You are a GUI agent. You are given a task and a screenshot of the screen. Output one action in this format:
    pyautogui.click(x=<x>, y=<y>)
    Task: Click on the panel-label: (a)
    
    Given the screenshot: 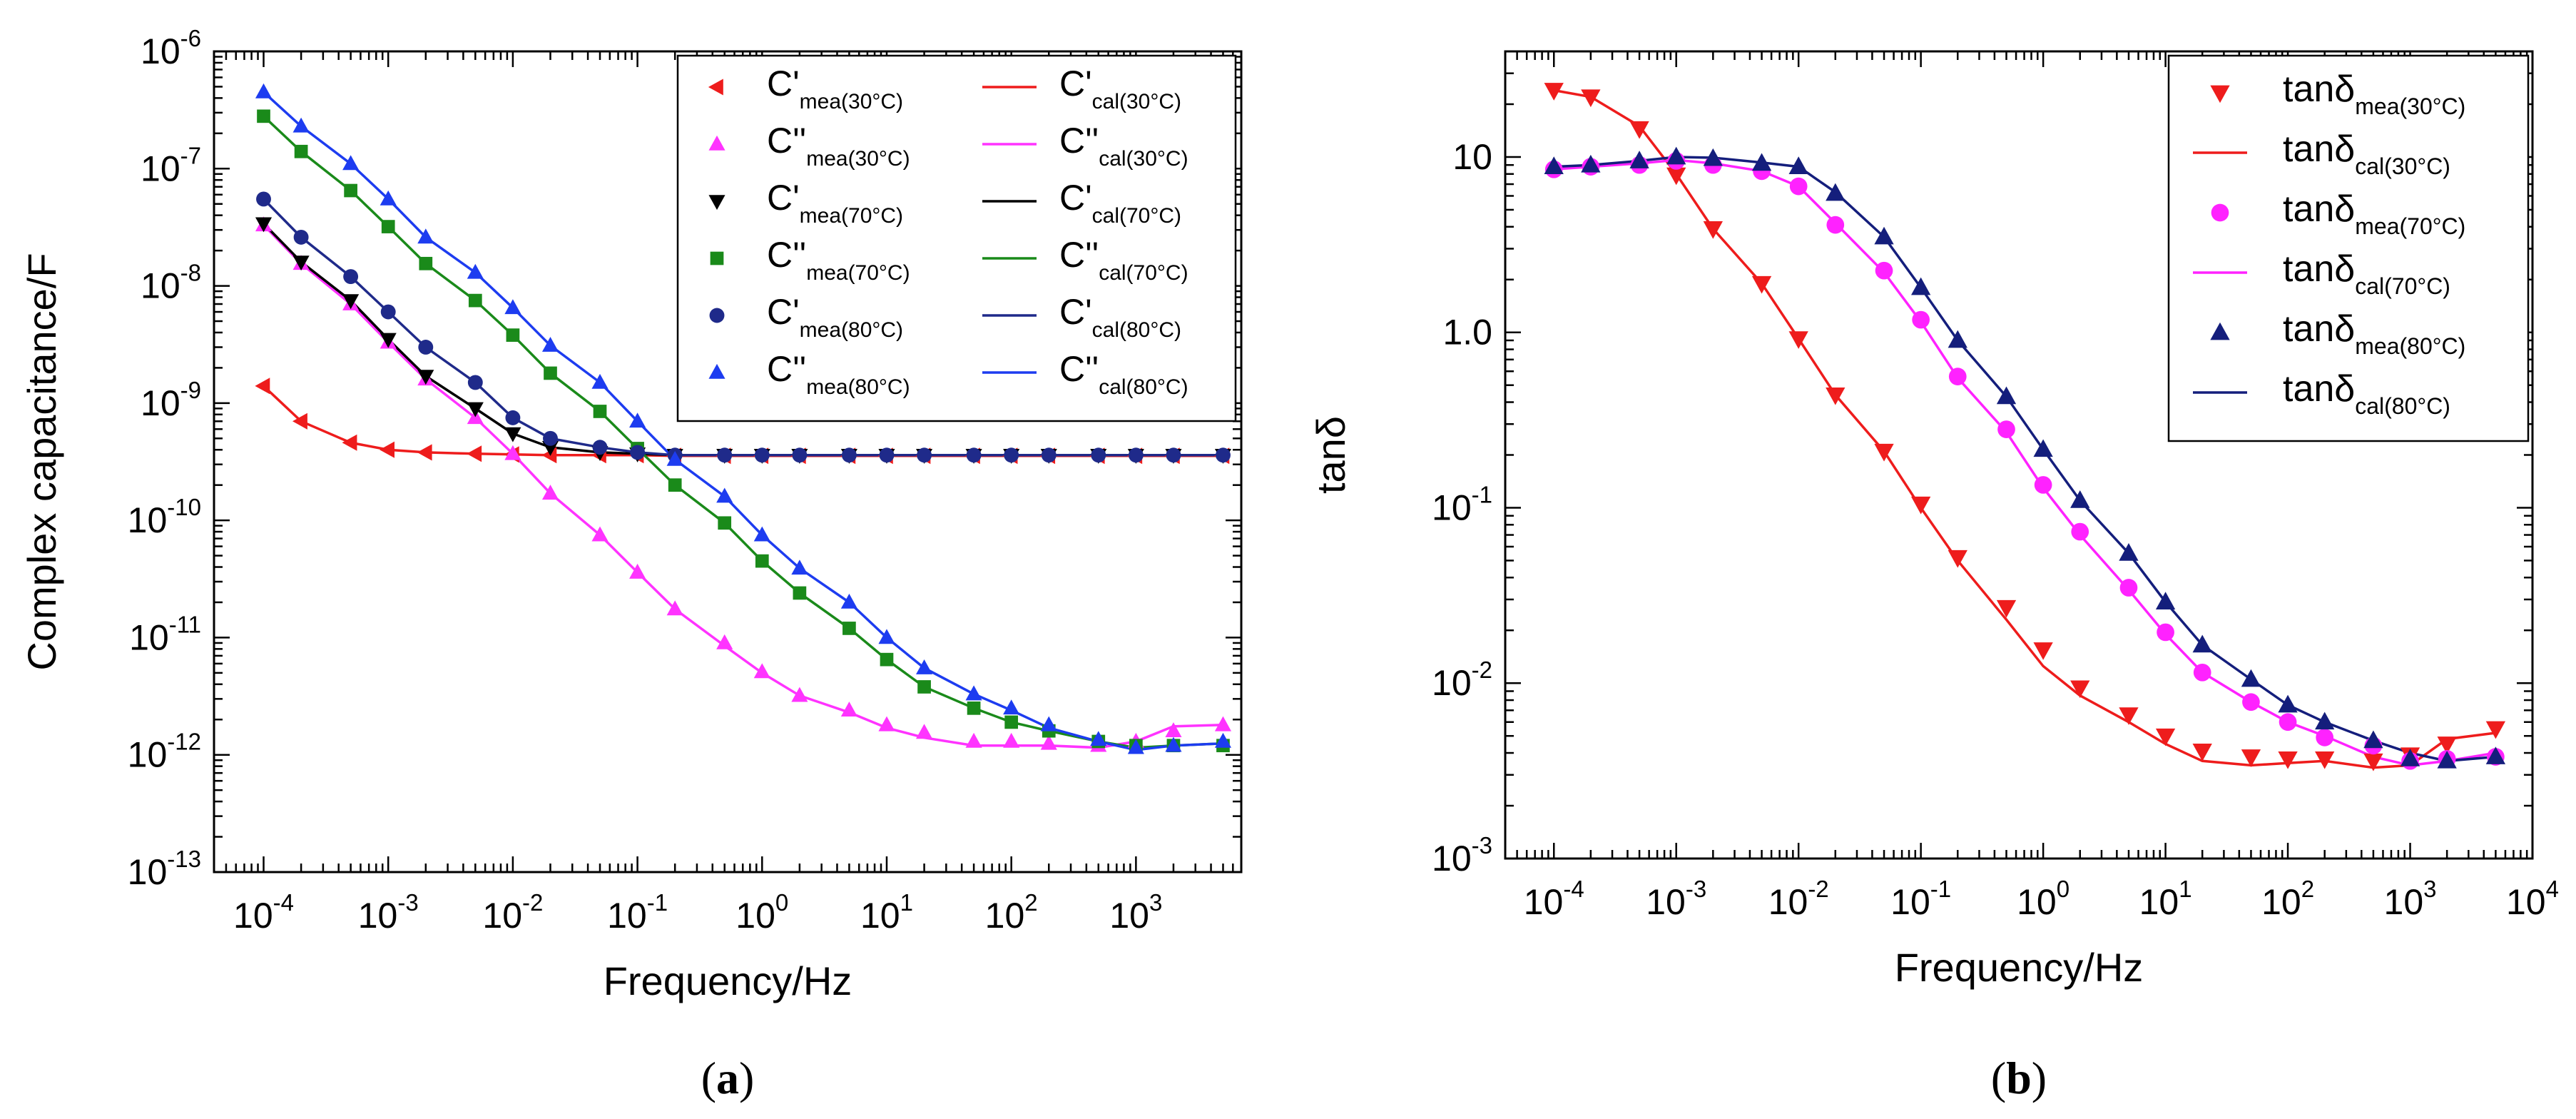 What is the action you would take?
    pyautogui.click(x=728, y=1078)
    